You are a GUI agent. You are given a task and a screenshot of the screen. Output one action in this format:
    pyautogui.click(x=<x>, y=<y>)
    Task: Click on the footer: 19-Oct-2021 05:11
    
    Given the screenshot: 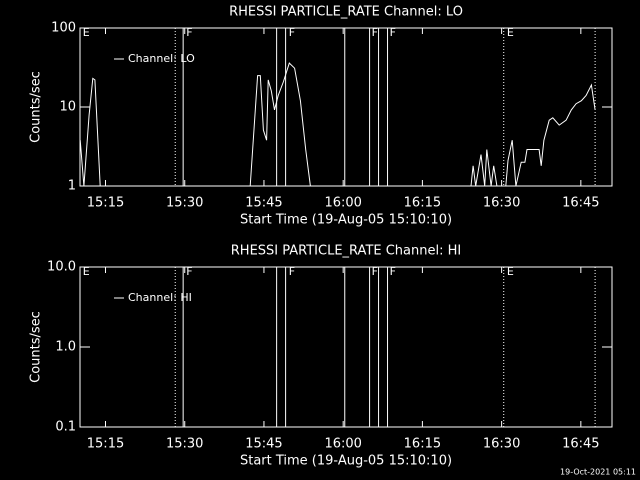 What is the action you would take?
    pyautogui.click(x=598, y=472)
    